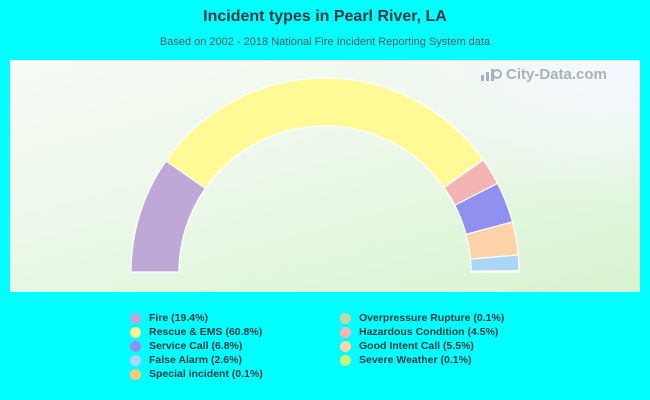  Describe the element at coordinates (491, 75) in the screenshot. I see `watermark-logo-icon` at that location.